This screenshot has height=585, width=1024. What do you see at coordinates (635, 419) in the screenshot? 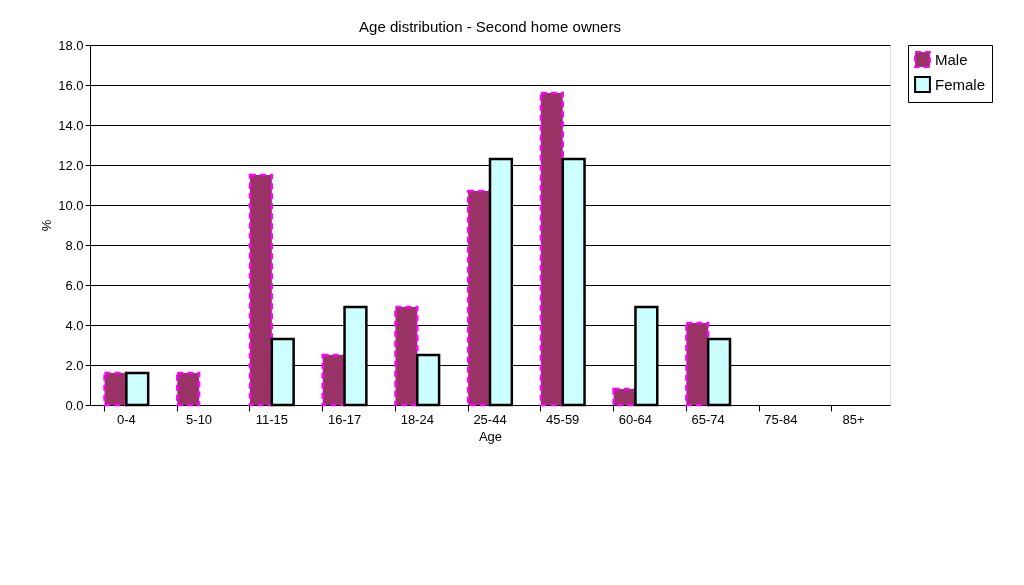
I see `x-tick-label: 60-64` at bounding box center [635, 419].